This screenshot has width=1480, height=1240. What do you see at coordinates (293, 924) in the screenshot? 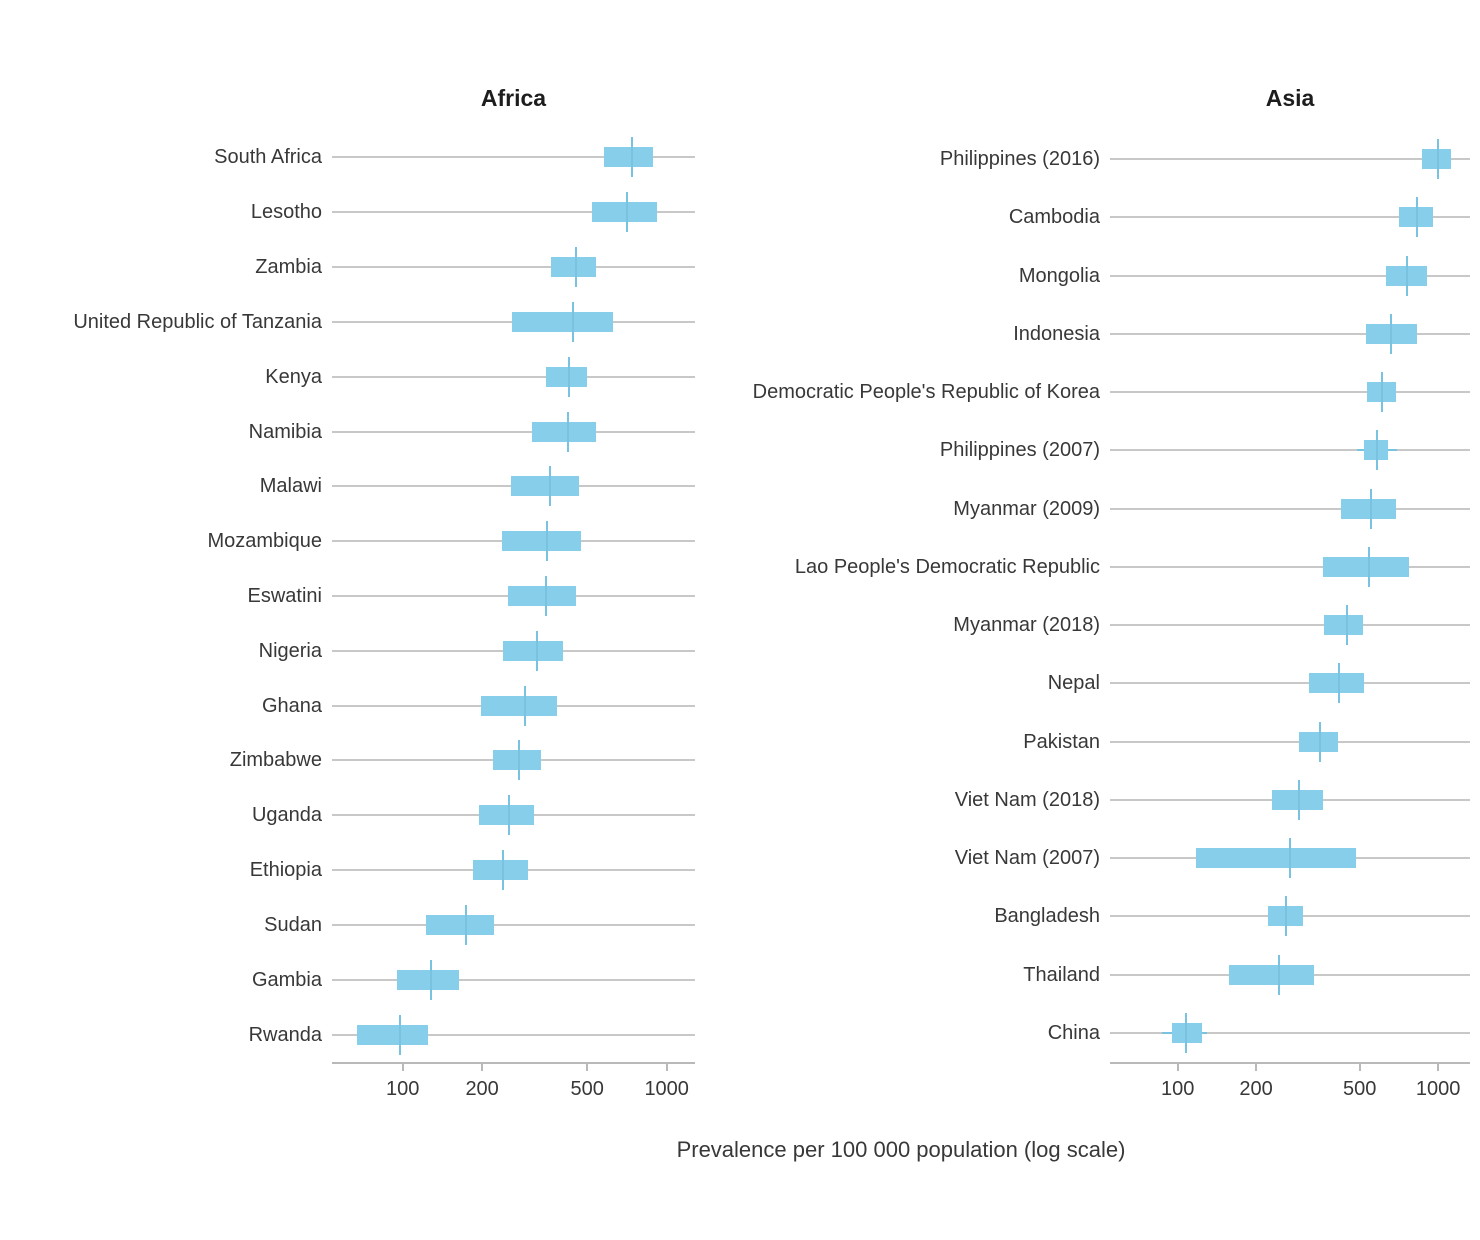
I see `category-label: Sudan` at bounding box center [293, 924].